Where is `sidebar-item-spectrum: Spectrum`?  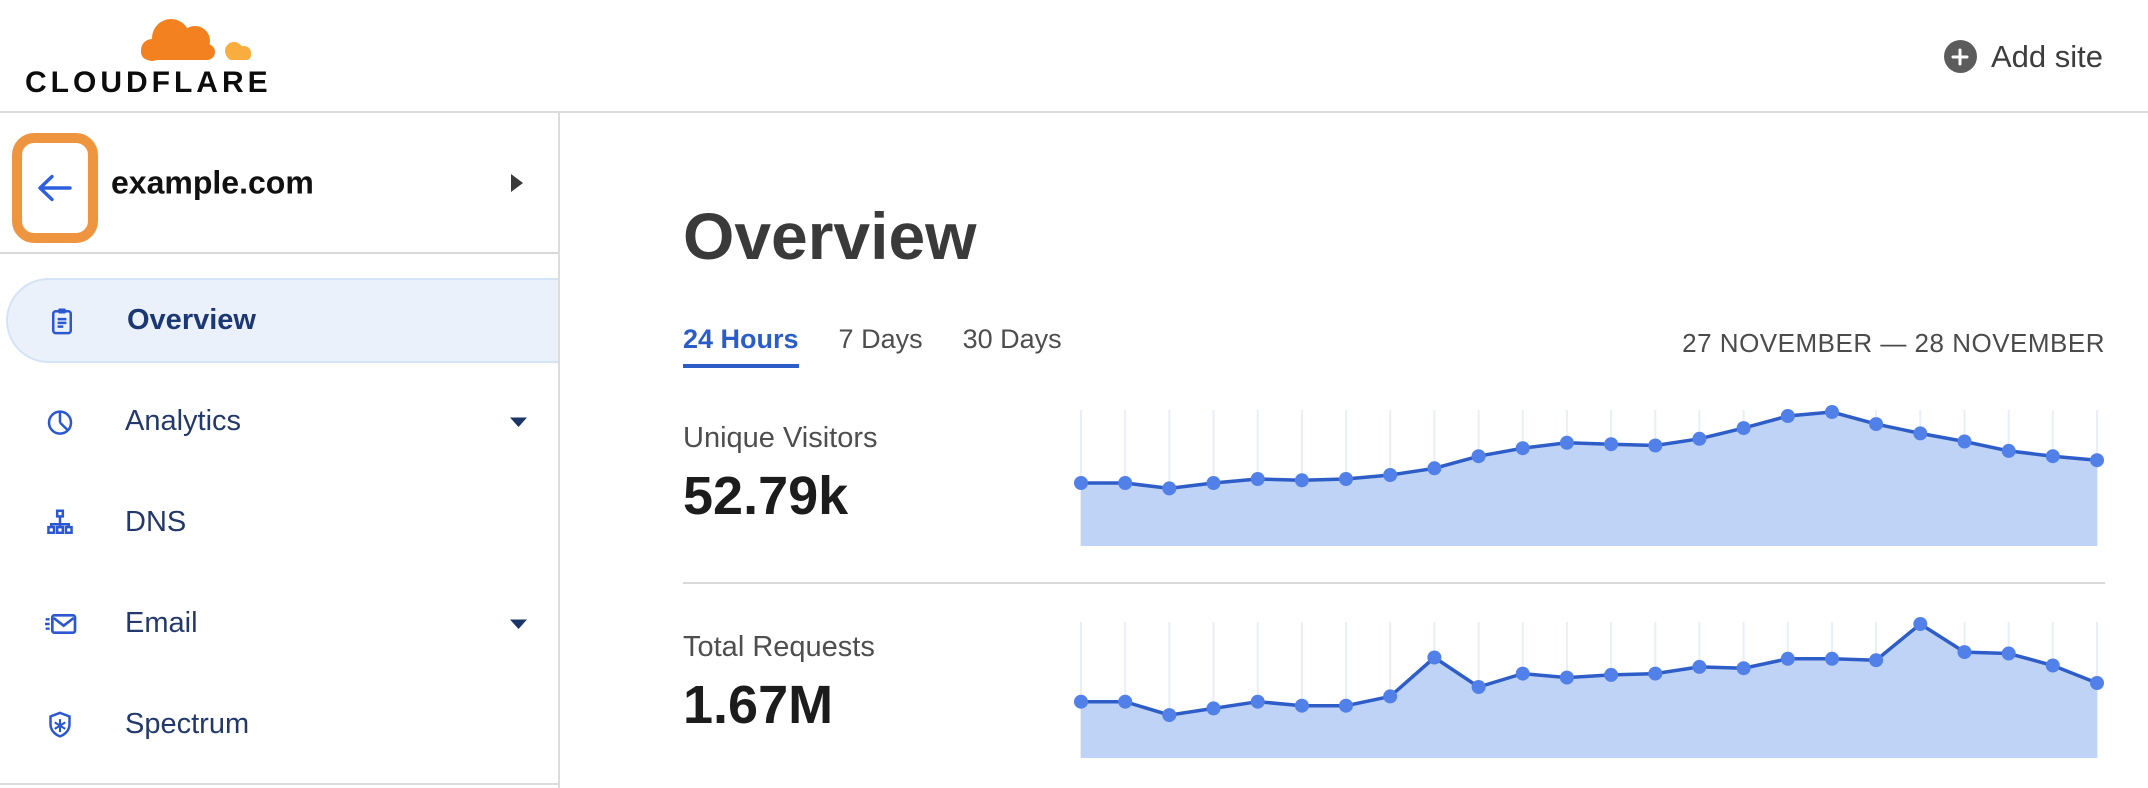 sidebar-item-spectrum: Spectrum is located at coordinates (282, 724).